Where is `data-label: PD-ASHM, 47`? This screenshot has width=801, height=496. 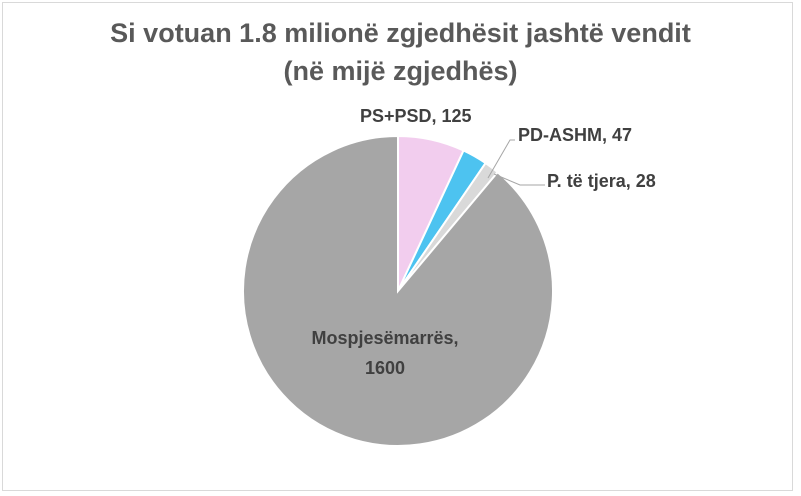
data-label: PD-ASHM, 47 is located at coordinates (575, 135).